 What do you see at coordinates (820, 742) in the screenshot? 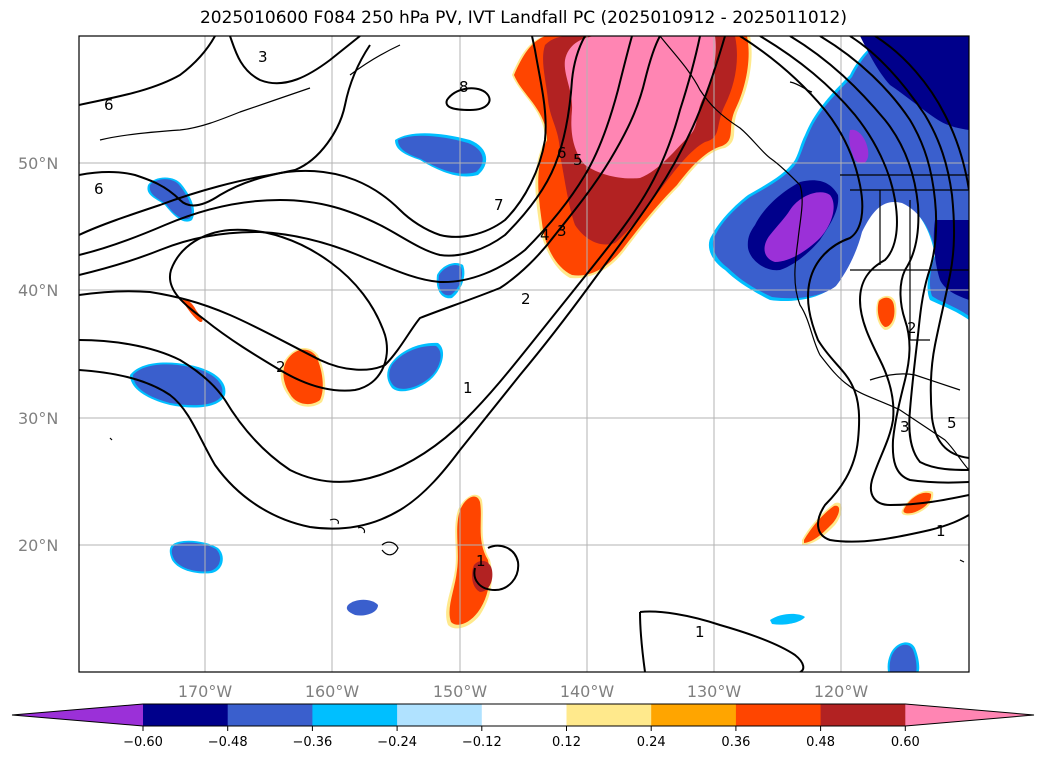
I see `colorbar-tick-label: 0.48` at bounding box center [820, 742].